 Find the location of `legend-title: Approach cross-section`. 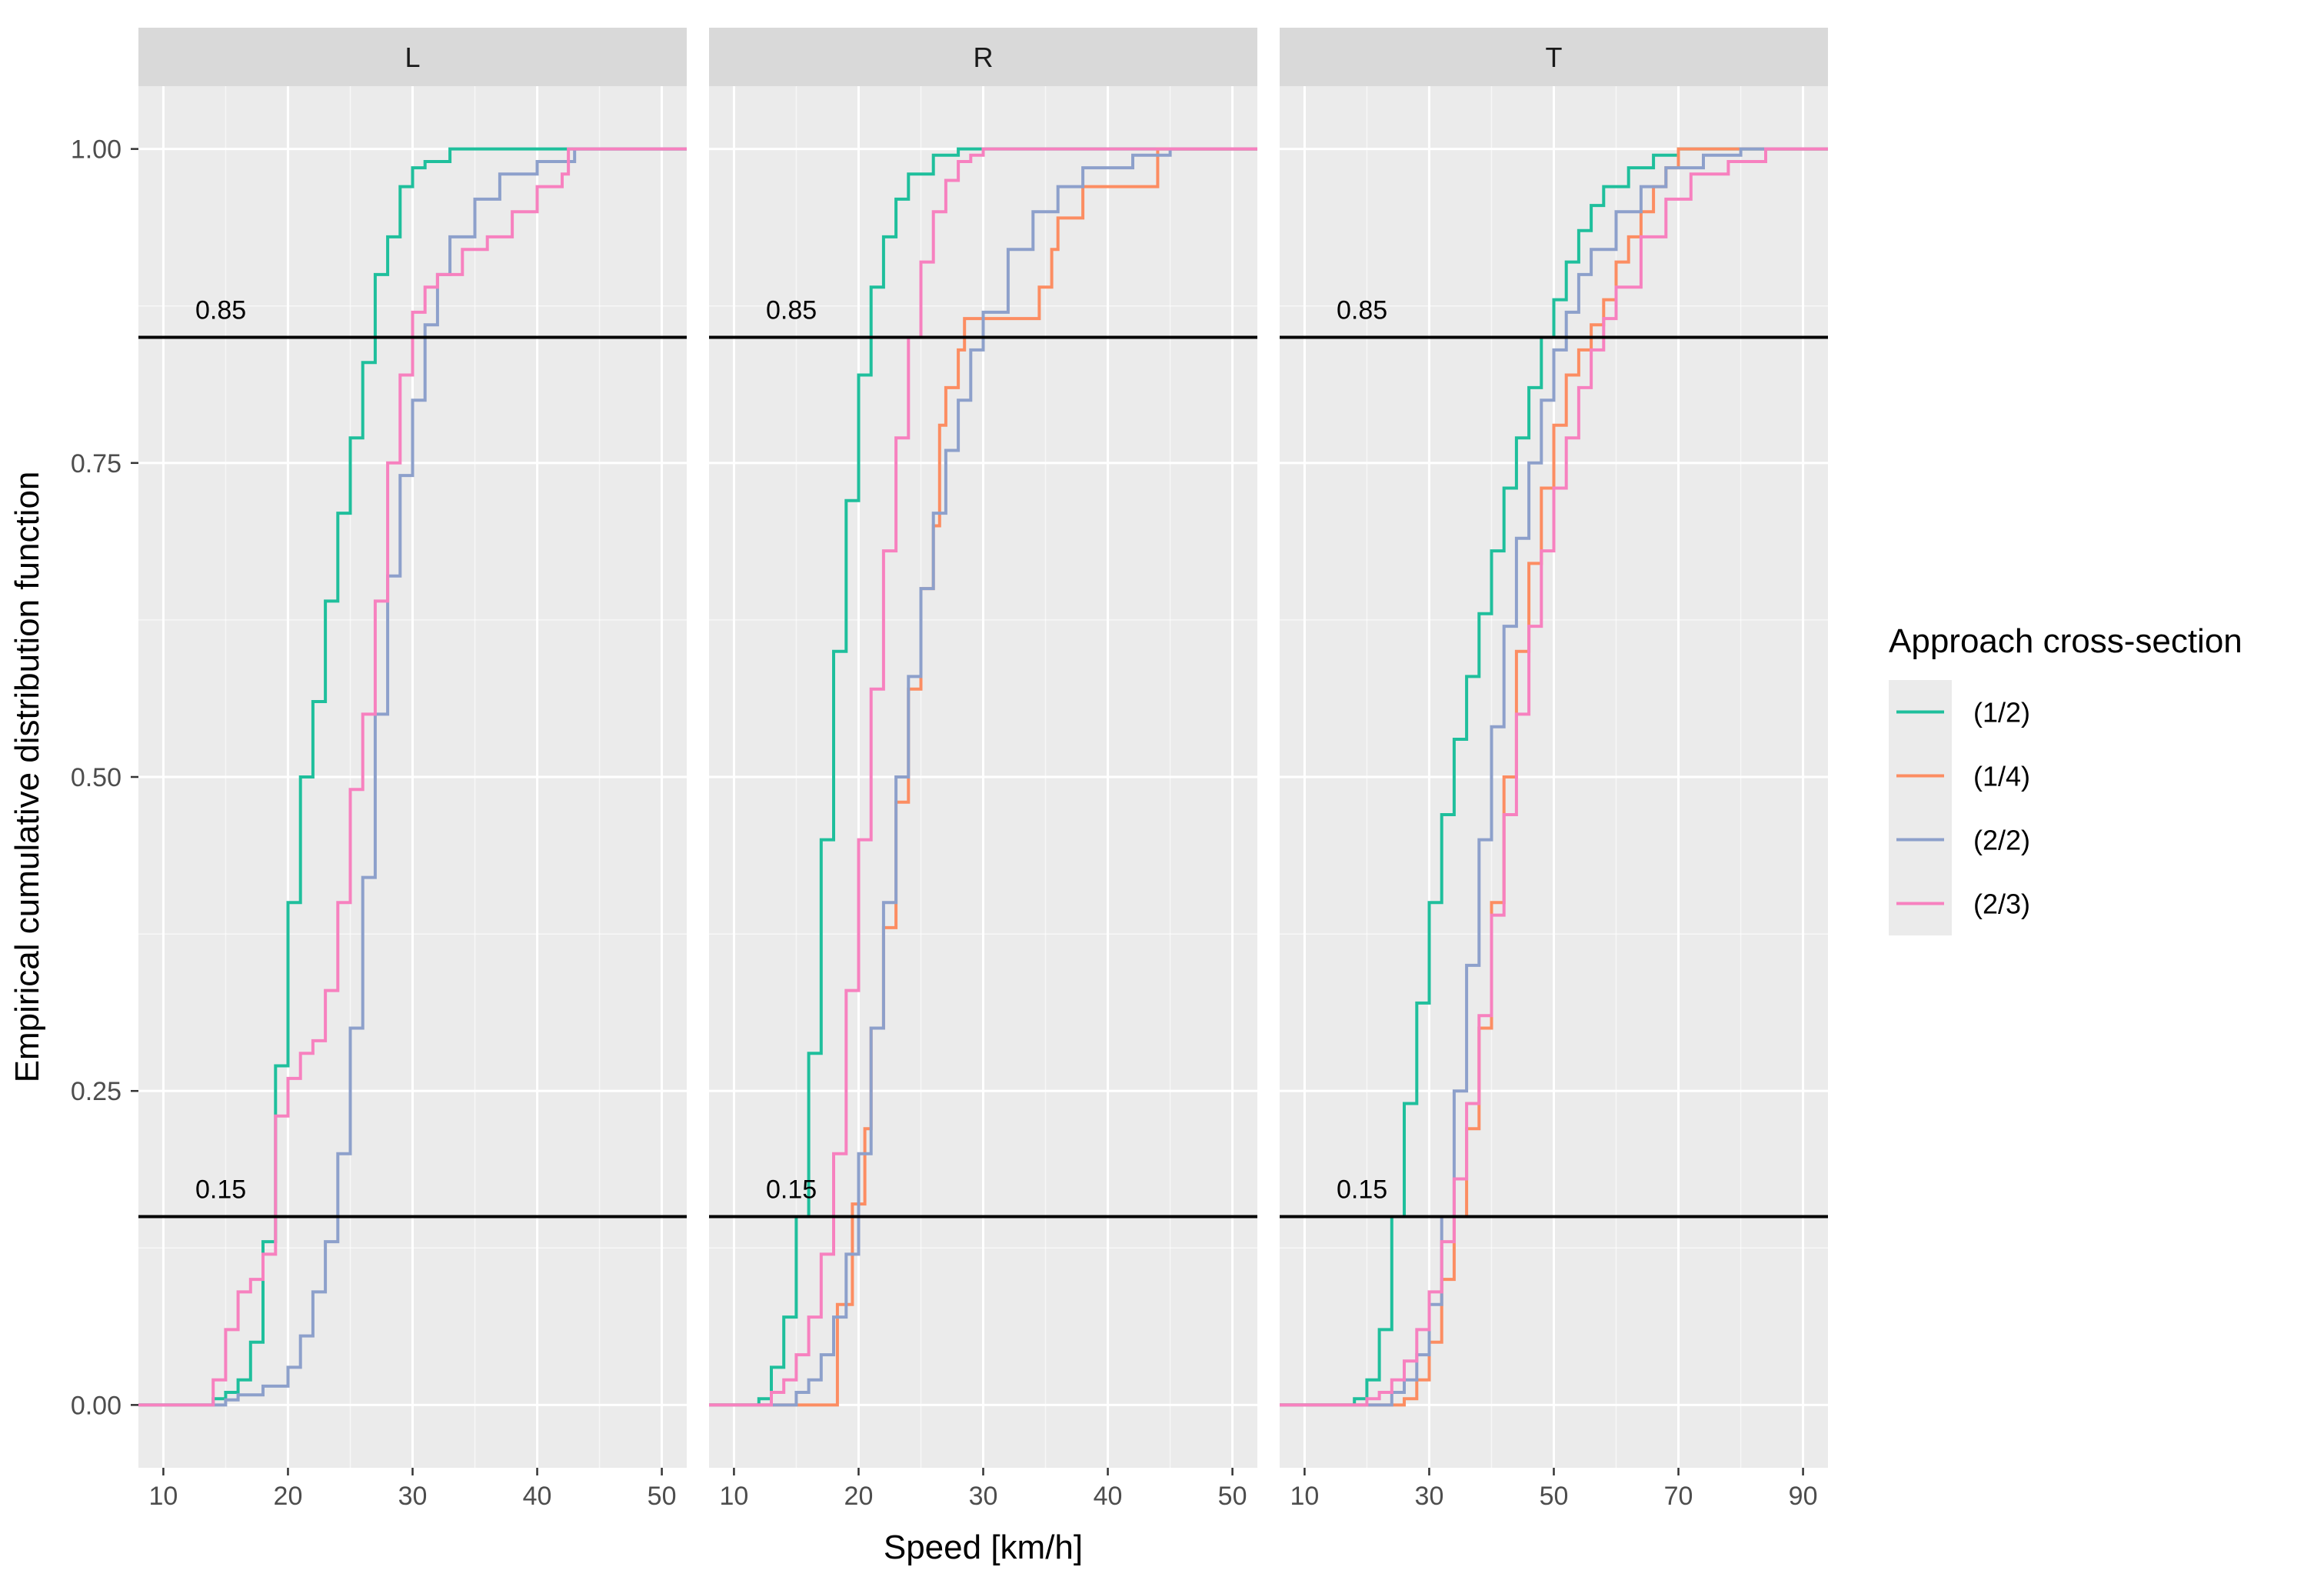

legend-title: Approach cross-section is located at coordinates (2065, 641).